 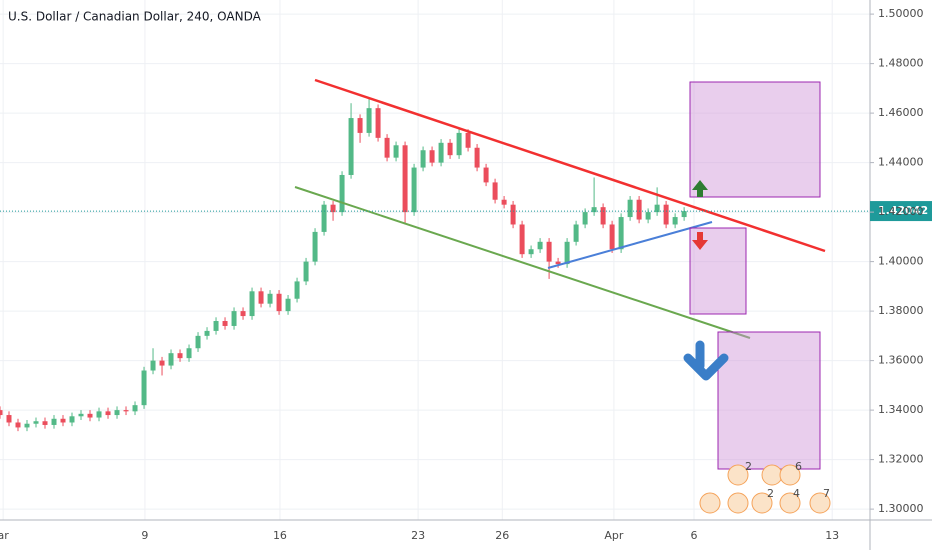 What do you see at coordinates (694, 535) in the screenshot?
I see `x-tick-label: 6` at bounding box center [694, 535].